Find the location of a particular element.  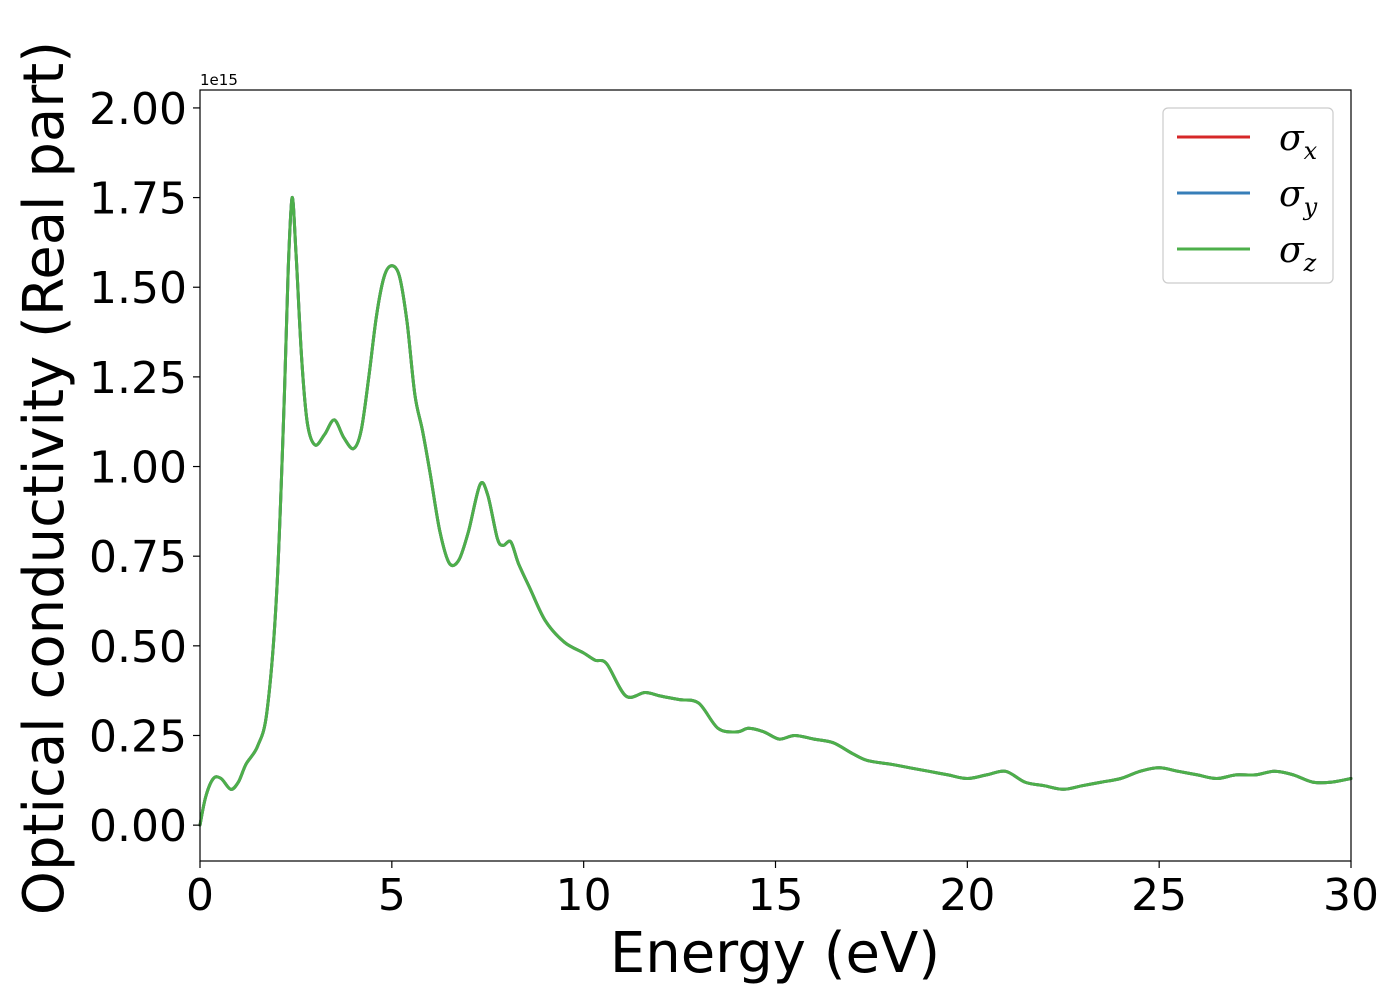

y-tick-label: 0.75 is located at coordinates (138, 557).